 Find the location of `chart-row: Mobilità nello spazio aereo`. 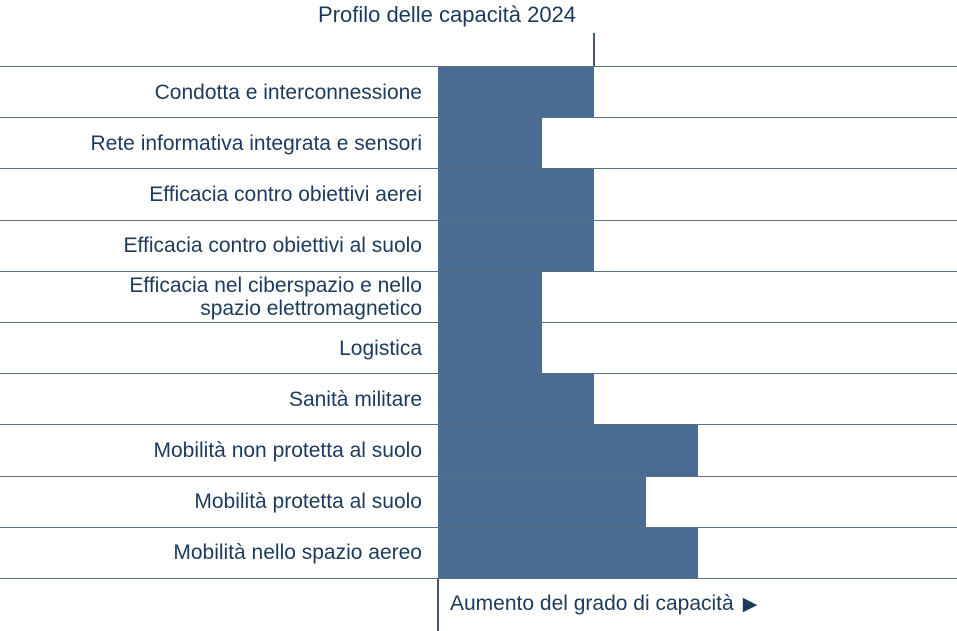

chart-row: Mobilità nello spazio aereo is located at coordinates (478, 552).